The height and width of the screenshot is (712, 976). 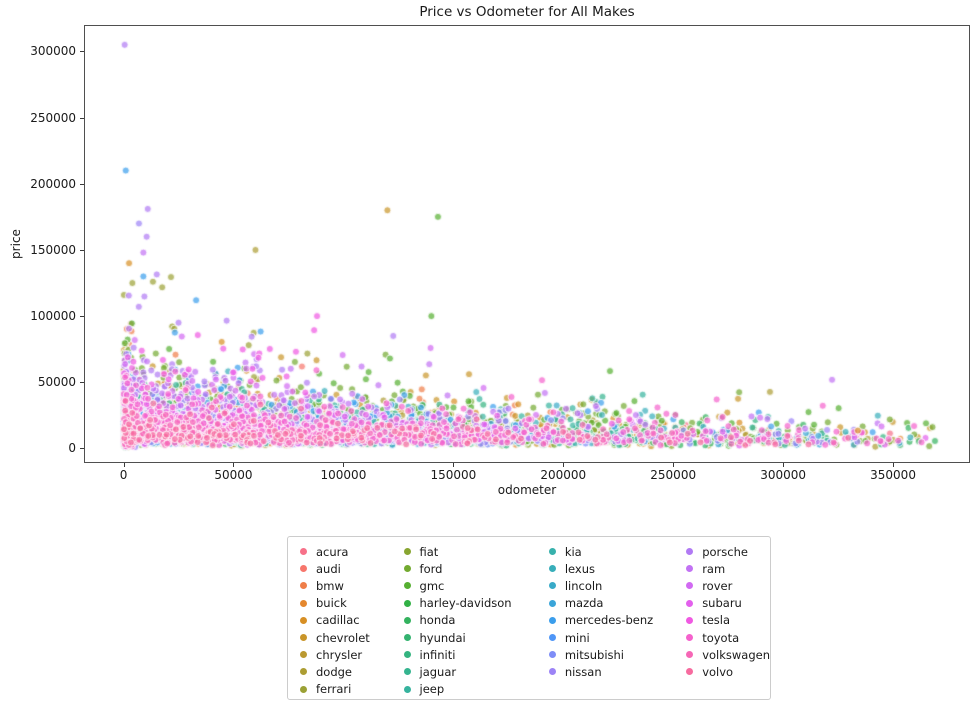 What do you see at coordinates (728, 585) in the screenshot?
I see `legend-item-rover: rover` at bounding box center [728, 585].